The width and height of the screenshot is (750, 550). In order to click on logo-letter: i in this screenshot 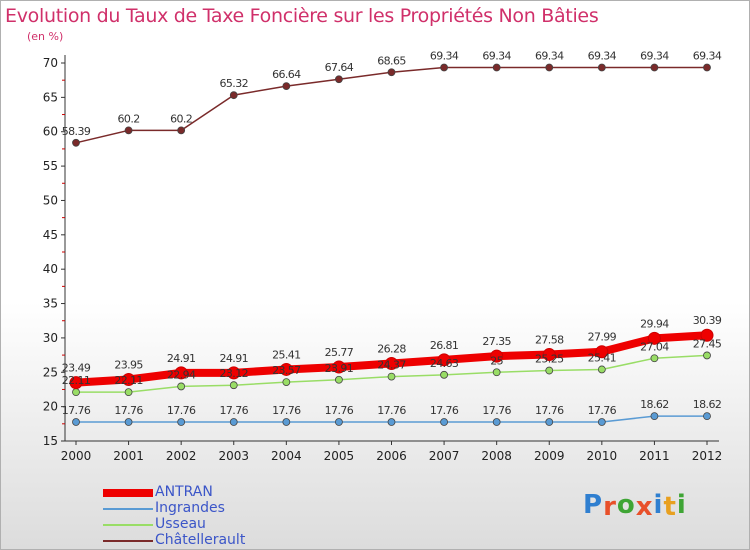, I will do `click(658, 505)`.